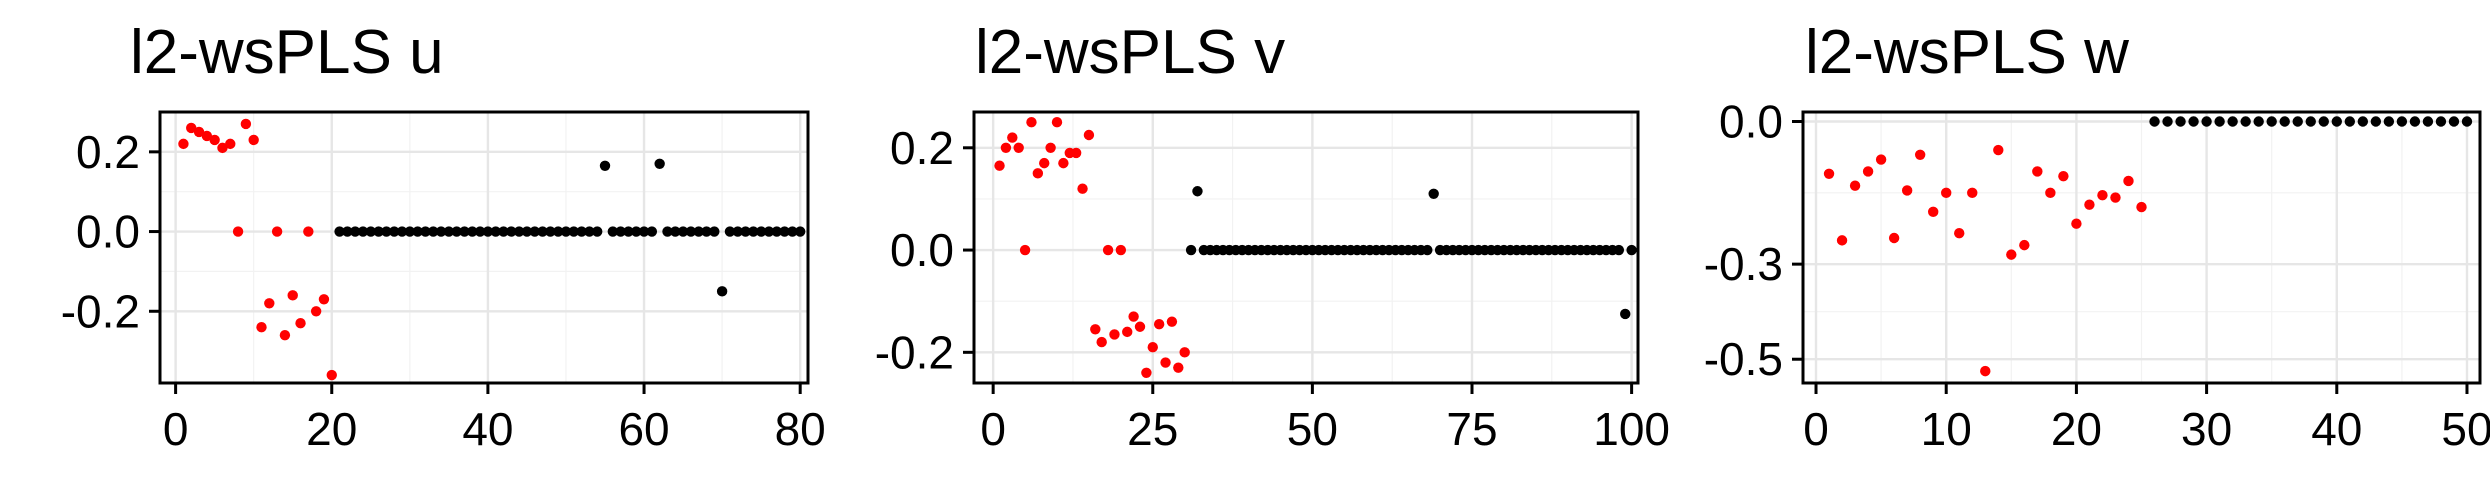 This screenshot has width=2490, height=480. I want to click on x-tick-label: 50, so click(1312, 429).